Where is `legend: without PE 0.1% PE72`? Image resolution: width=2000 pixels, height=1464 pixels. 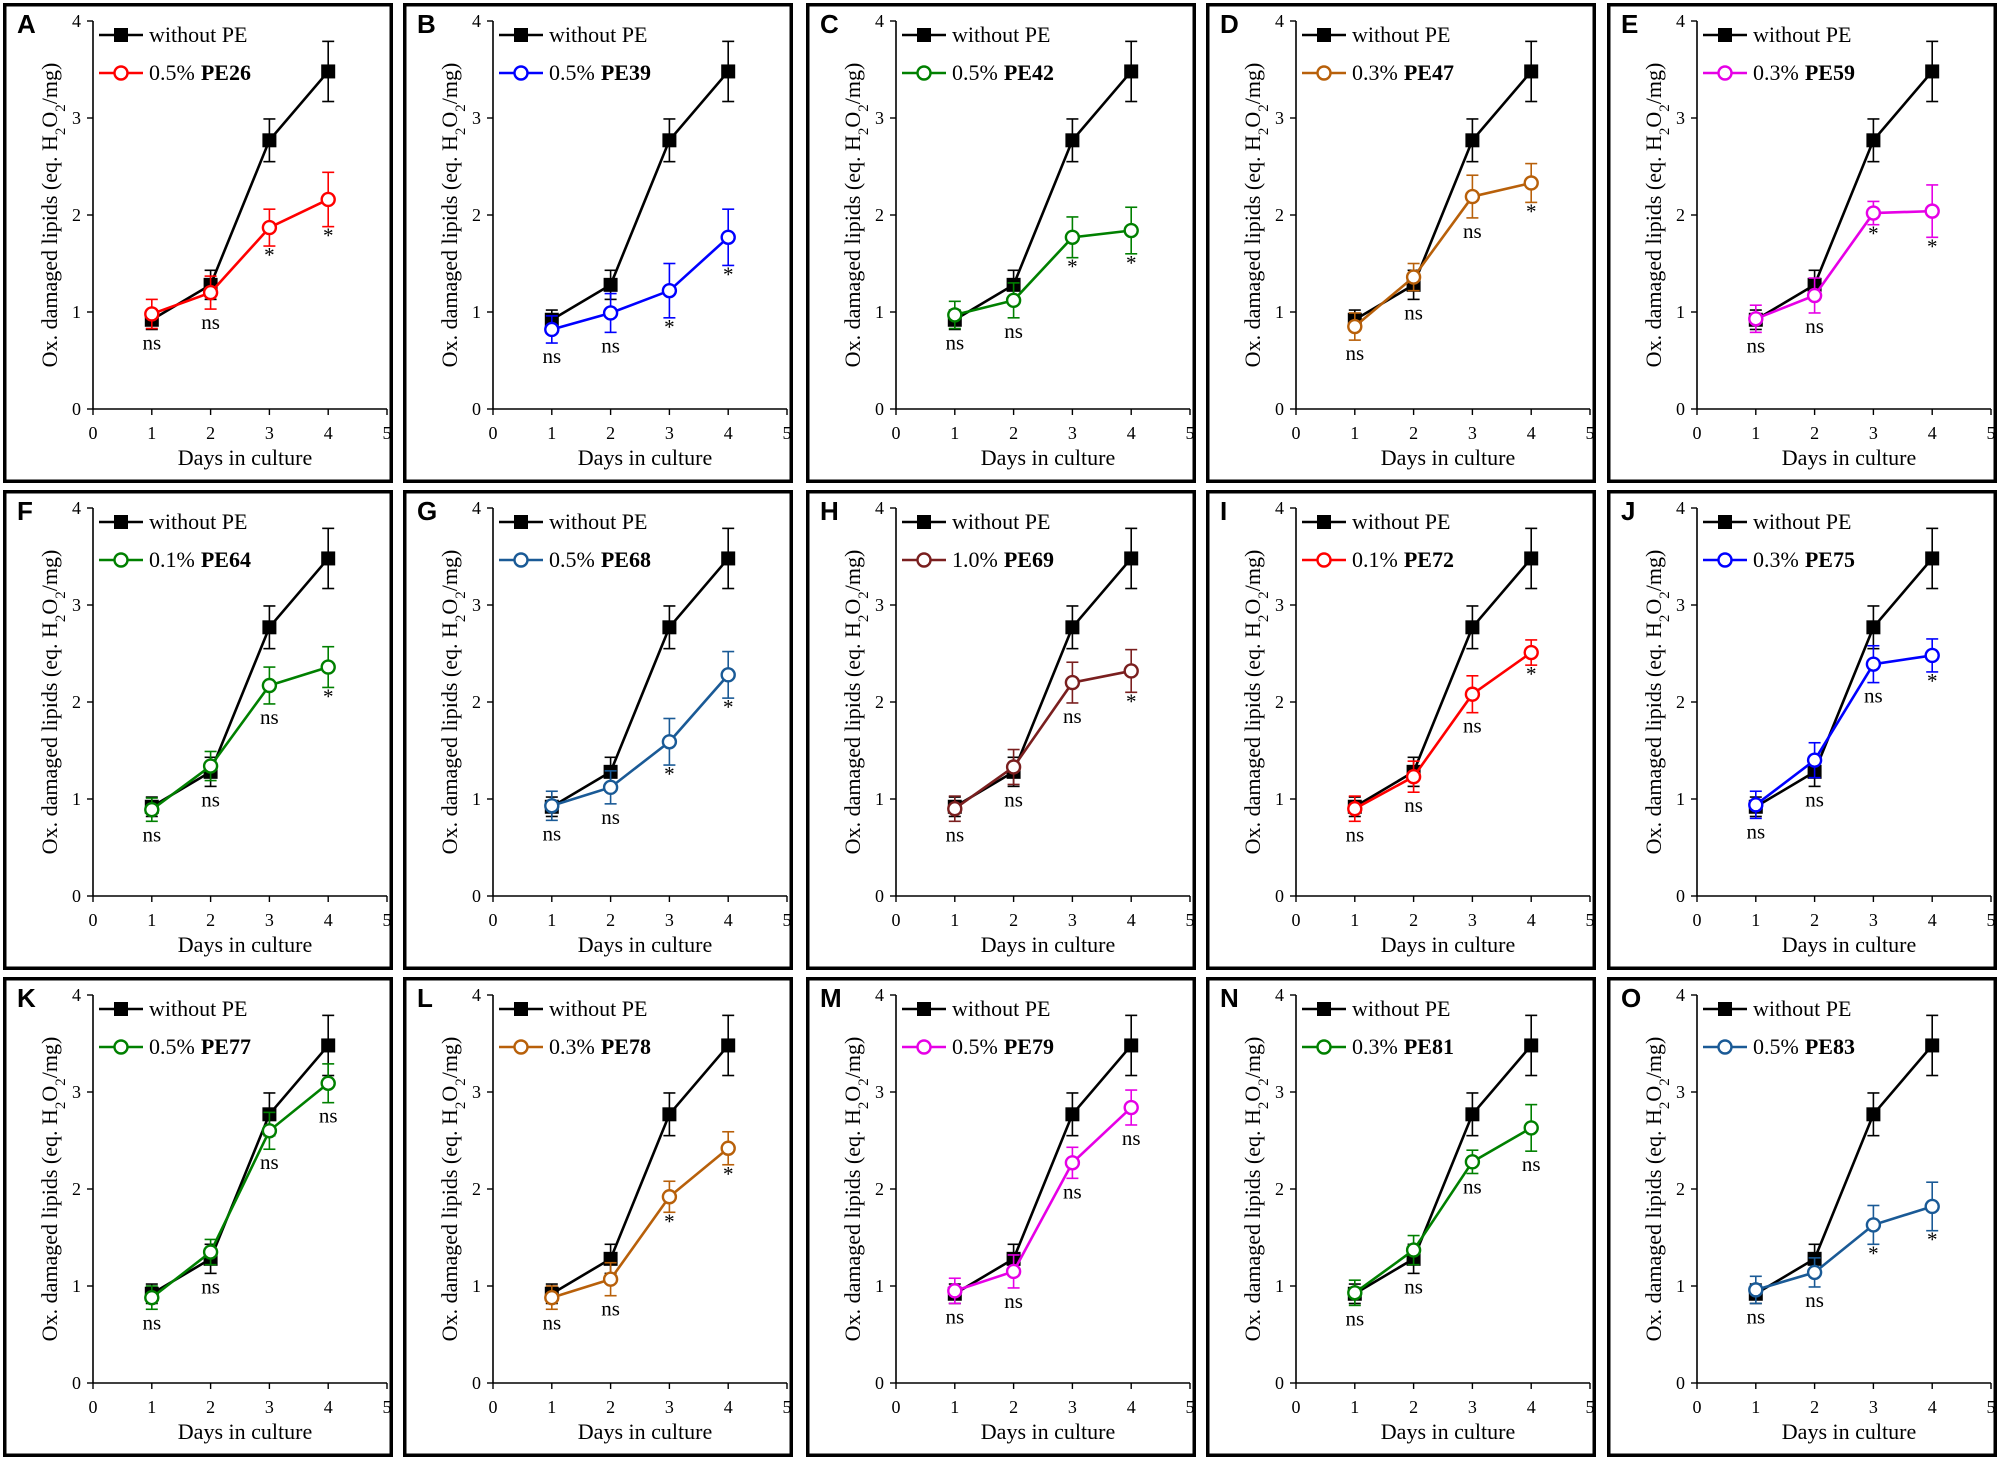 legend: without PE 0.1% PE72 is located at coordinates (1378, 540).